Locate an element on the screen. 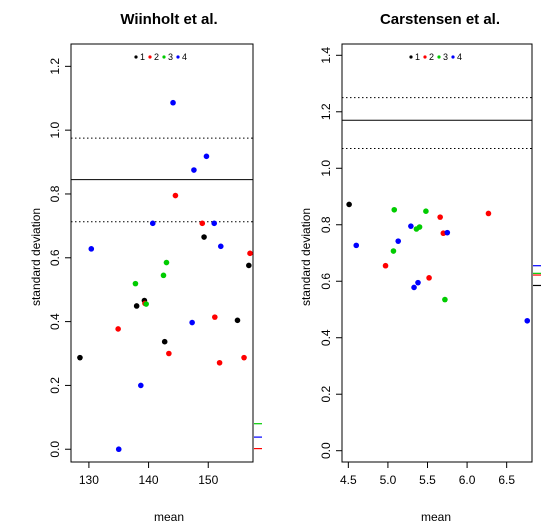  x-tick-label: 6.0 is located at coordinates (467, 480).